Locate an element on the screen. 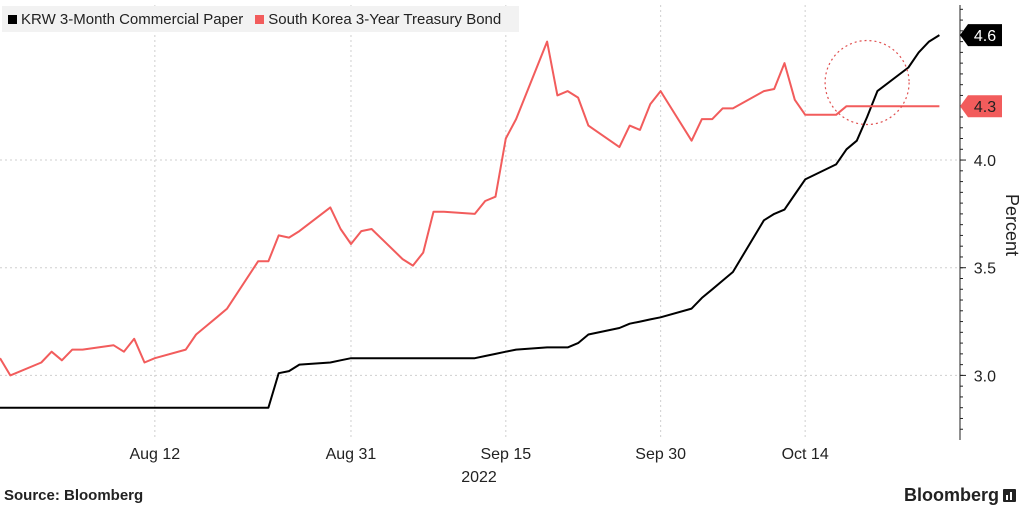 The height and width of the screenshot is (510, 1024). legend-item-treasury-bond: South Korea 3-Year Treasury Bond is located at coordinates (378, 19).